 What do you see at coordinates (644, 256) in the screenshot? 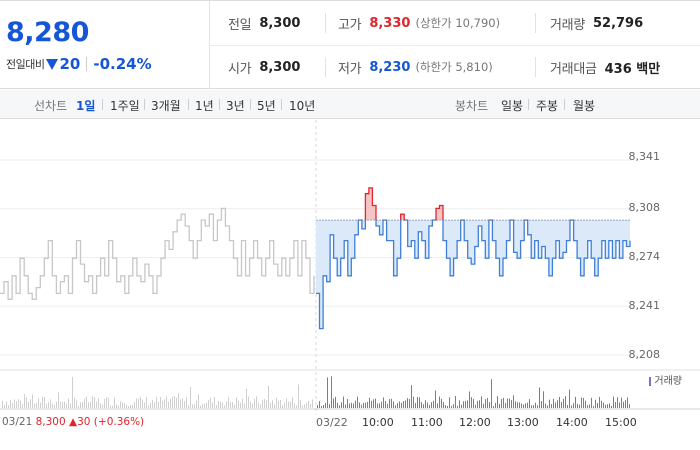
I see `y-tick-label: 8,274` at bounding box center [644, 256].